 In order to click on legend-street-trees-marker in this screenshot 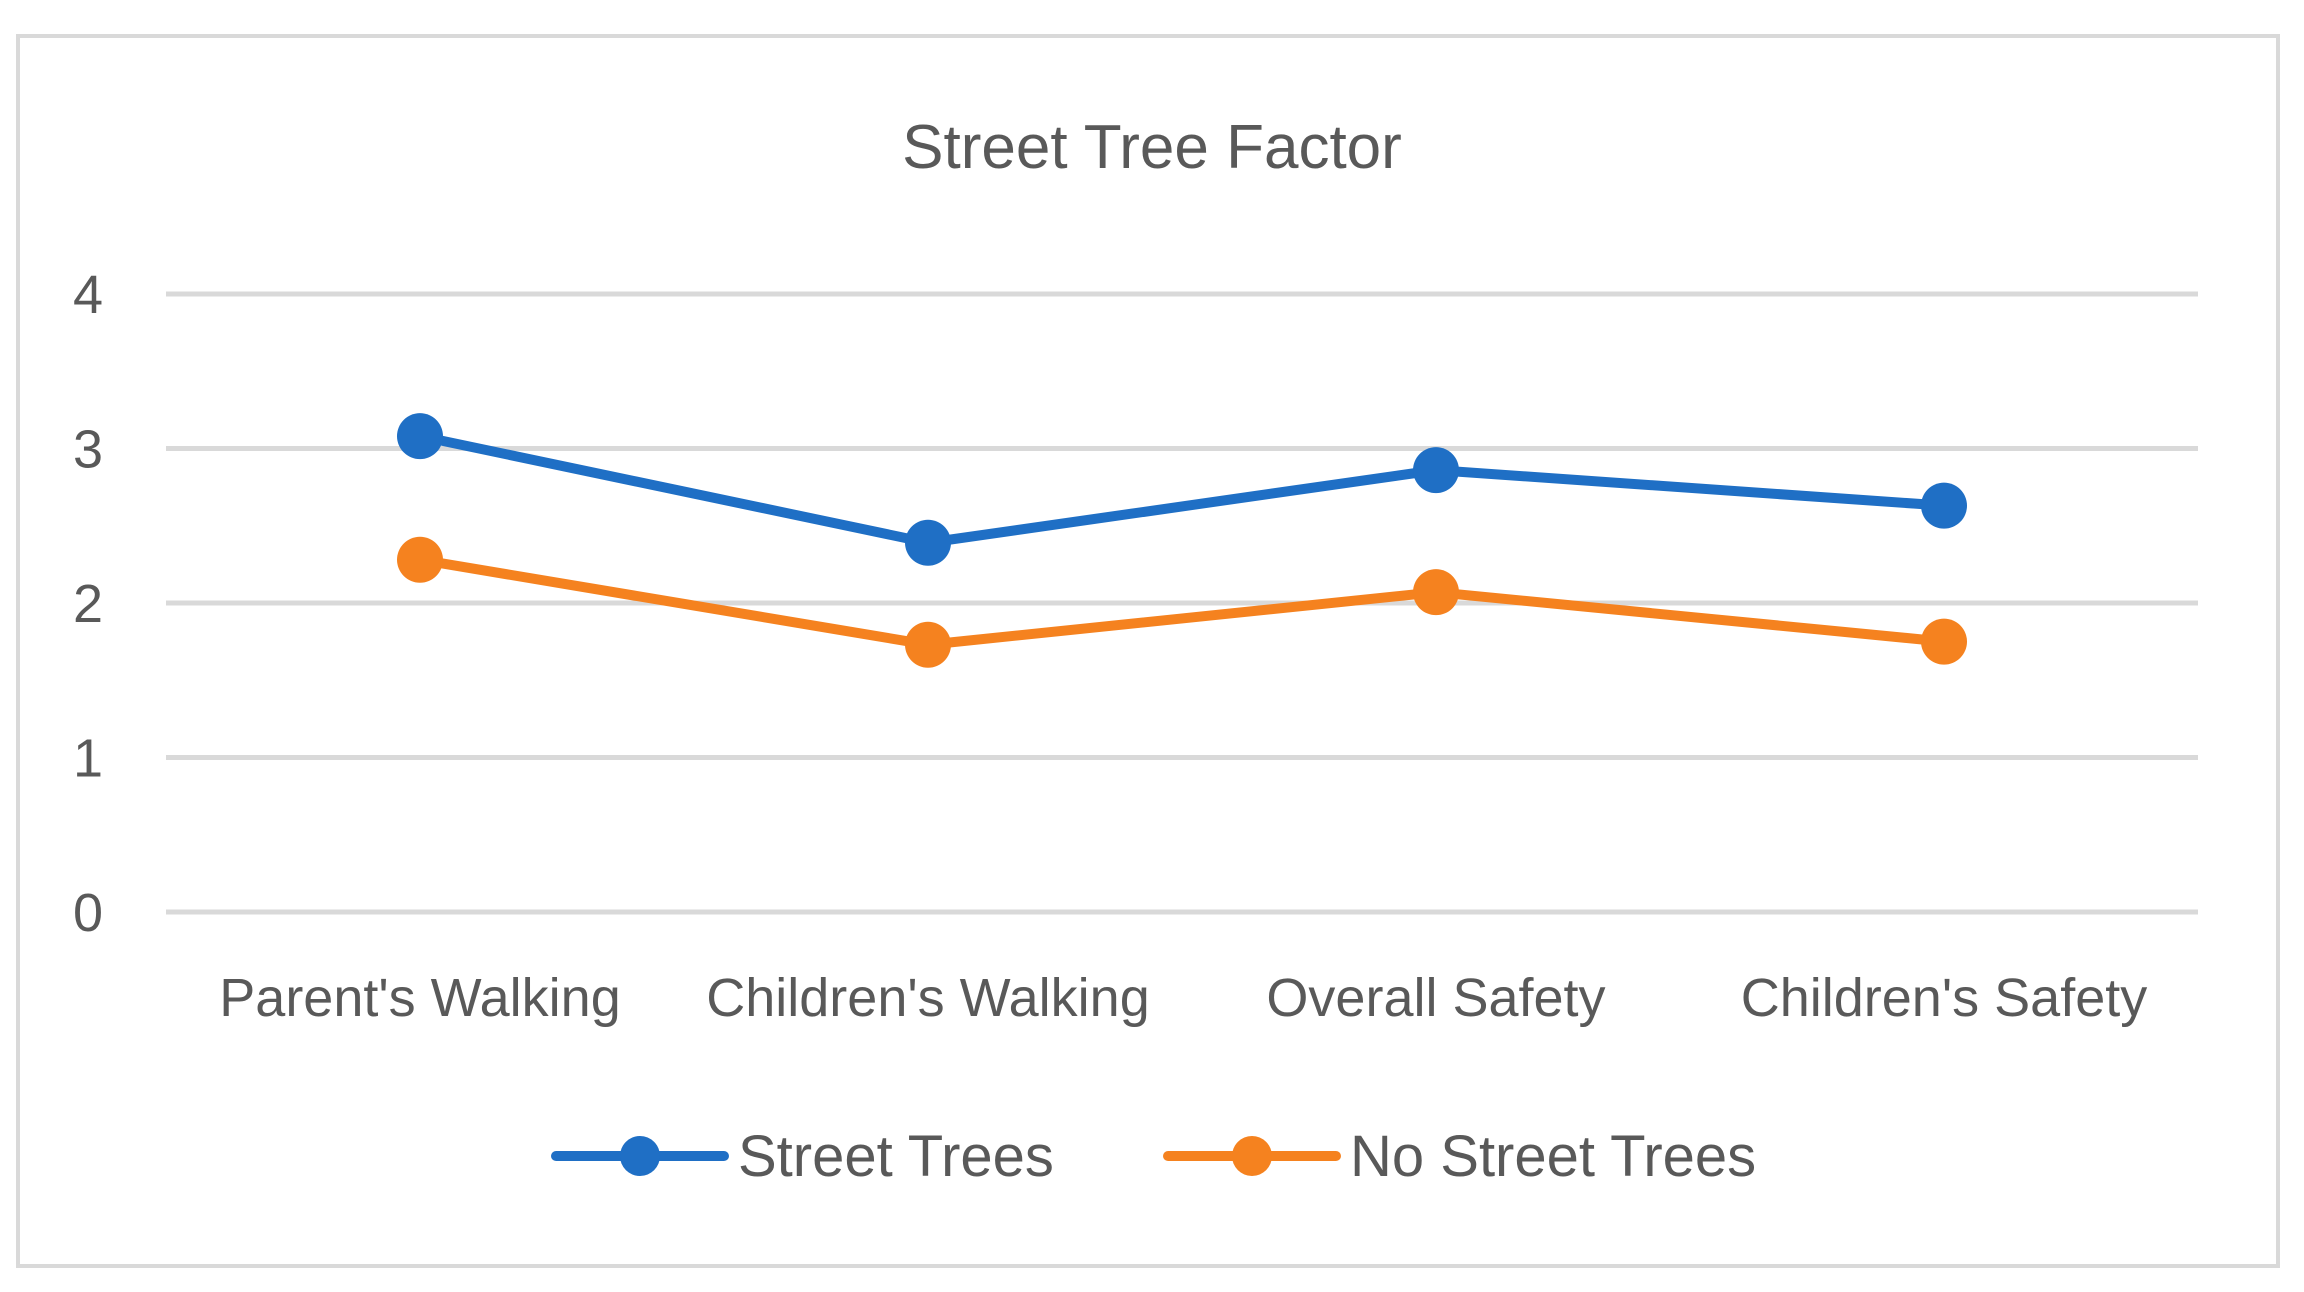, I will do `click(640, 1156)`.